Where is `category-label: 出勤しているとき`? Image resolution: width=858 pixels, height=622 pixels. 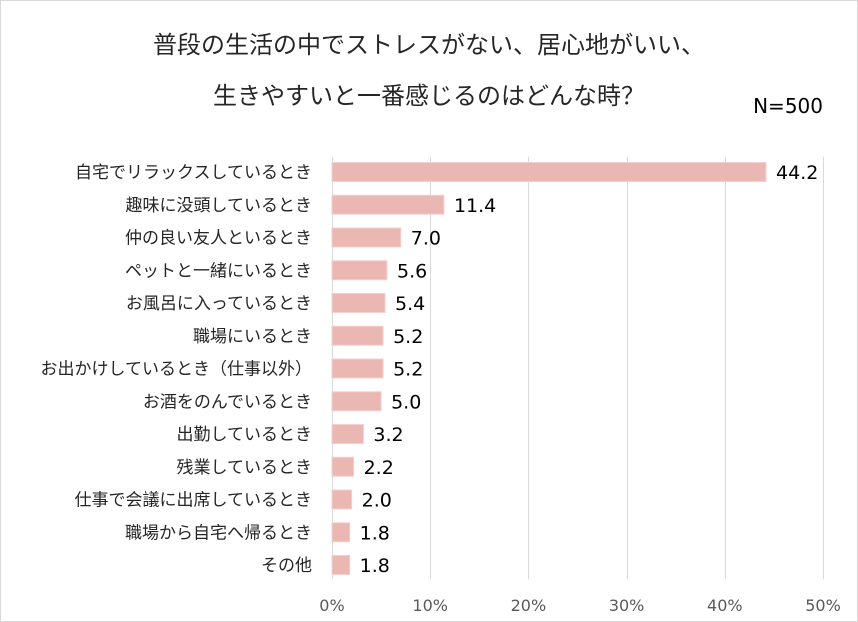
category-label: 出勤しているとき is located at coordinates (245, 435).